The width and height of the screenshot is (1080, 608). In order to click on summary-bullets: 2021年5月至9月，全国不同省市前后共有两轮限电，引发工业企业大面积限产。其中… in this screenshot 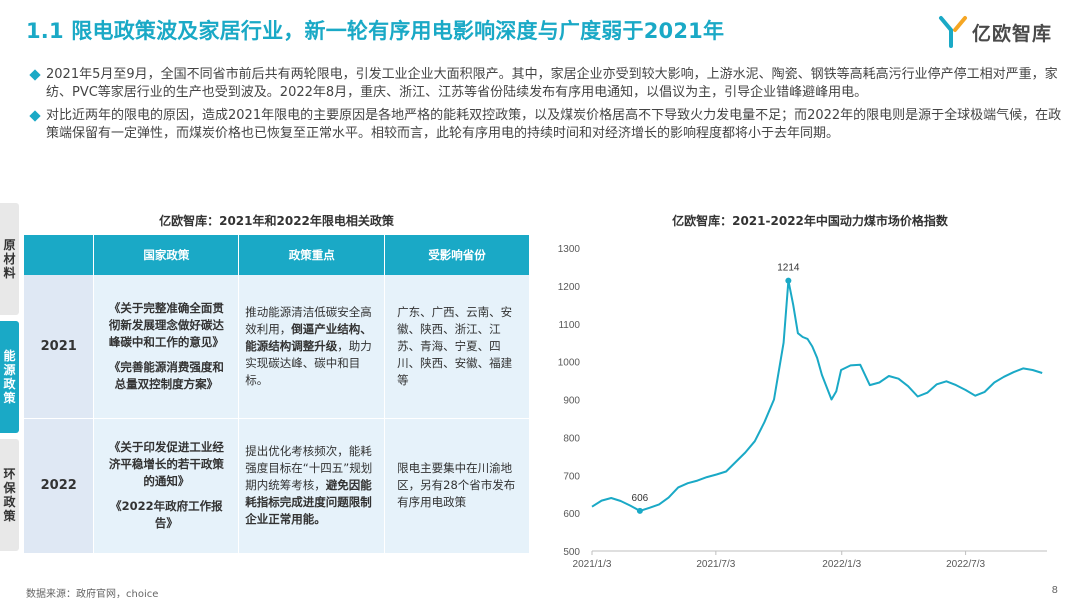, I will do `click(547, 107)`.